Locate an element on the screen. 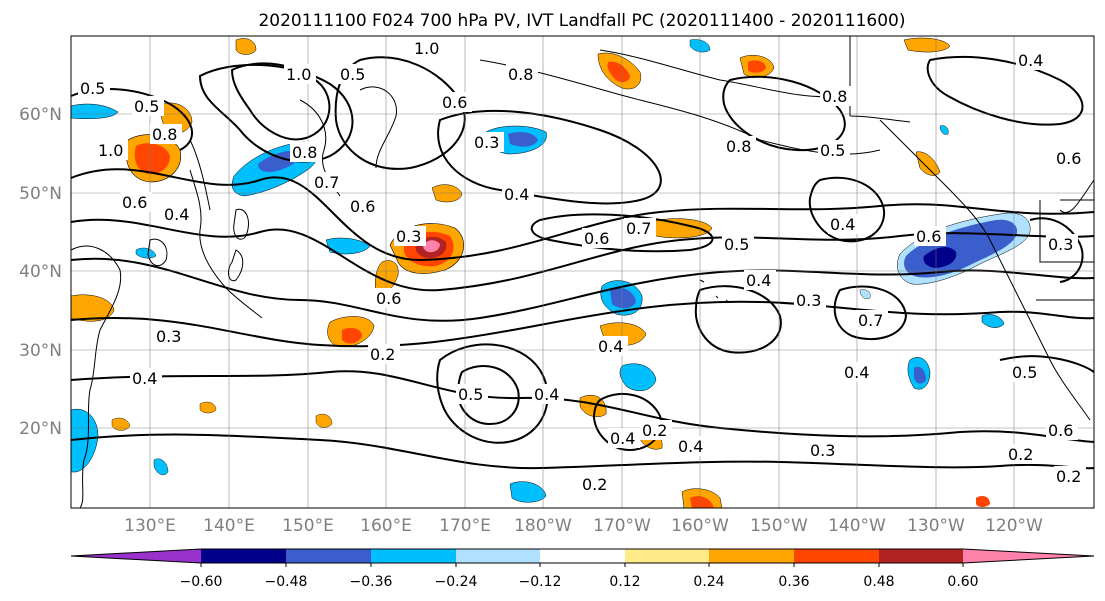 The height and width of the screenshot is (601, 1105). colorbar-tick-label: −0.36 is located at coordinates (371, 582).